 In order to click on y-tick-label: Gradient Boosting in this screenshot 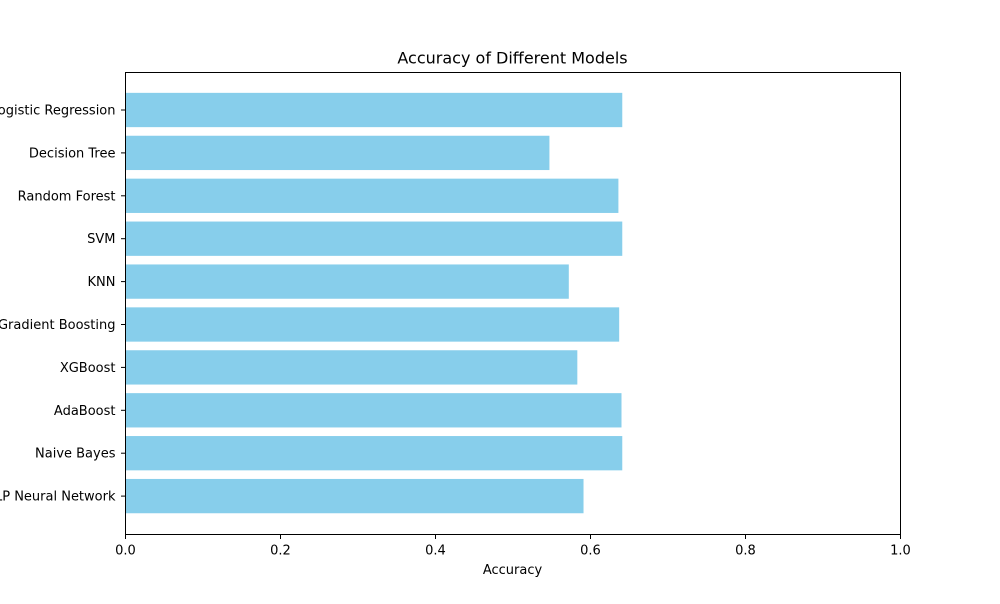, I will do `click(58, 325)`.